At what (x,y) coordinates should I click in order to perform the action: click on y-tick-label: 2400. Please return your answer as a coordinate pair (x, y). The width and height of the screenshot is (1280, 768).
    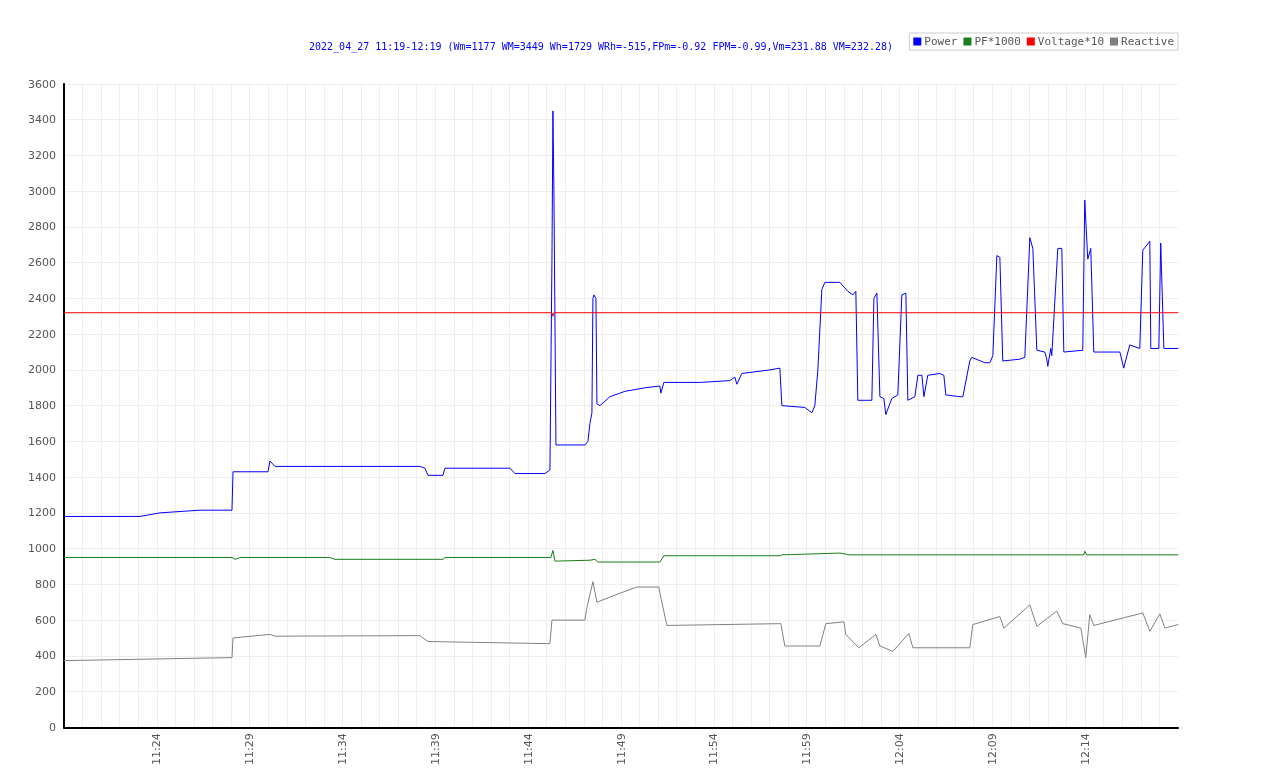
    Looking at the image, I should click on (42, 298).